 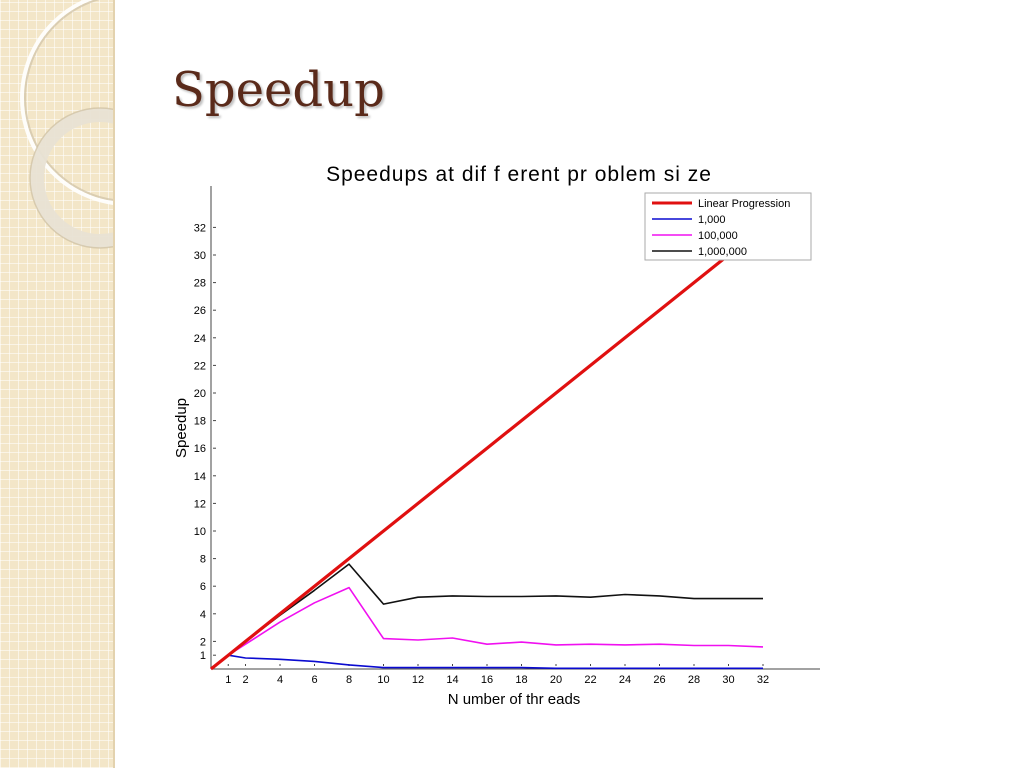 What do you see at coordinates (763, 680) in the screenshot?
I see `x-tick-label: 32` at bounding box center [763, 680].